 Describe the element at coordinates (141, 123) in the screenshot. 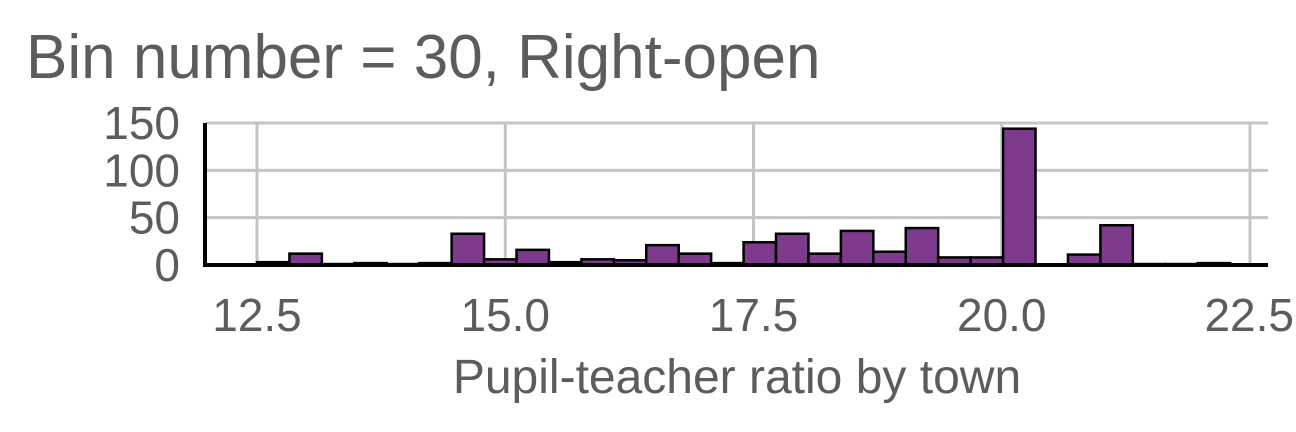

I see `y-tick-label: 150` at that location.